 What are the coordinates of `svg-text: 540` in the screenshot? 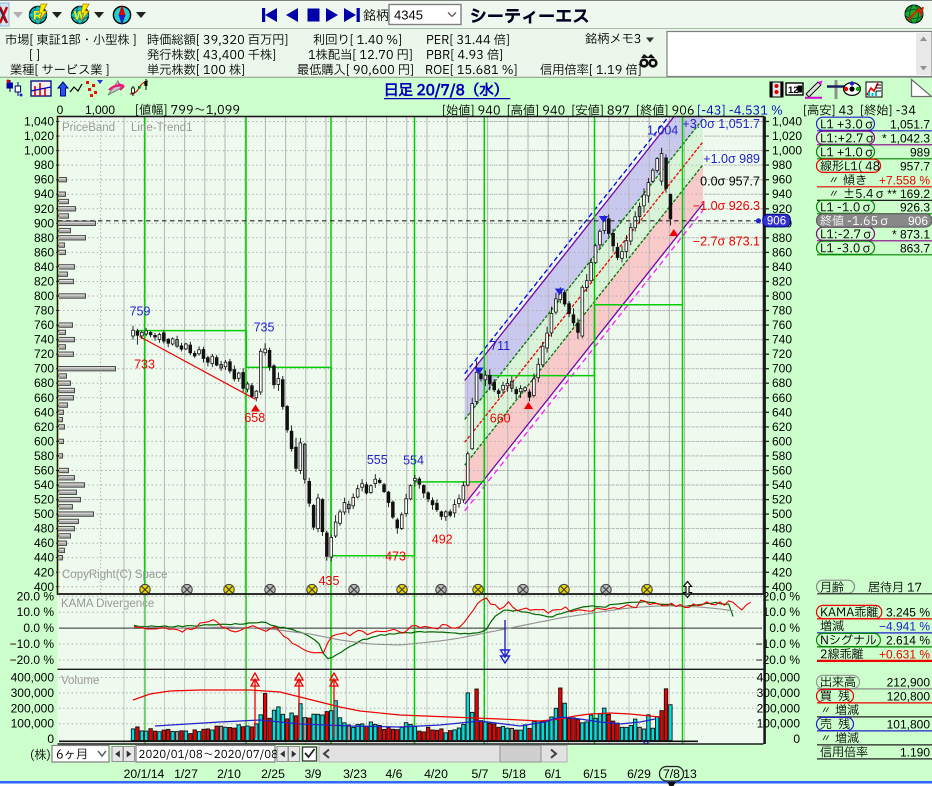 It's located at (782, 485).